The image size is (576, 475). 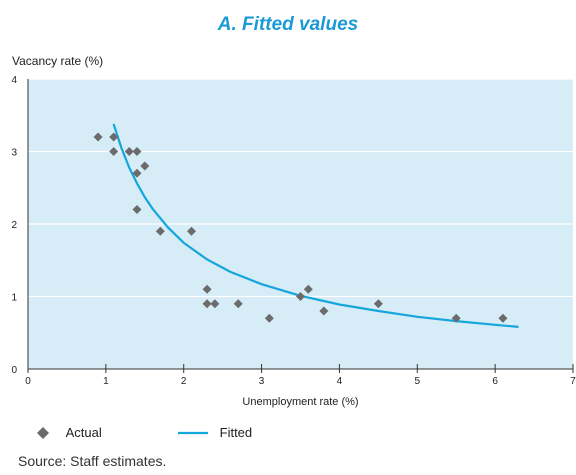 I want to click on diamond-icon, so click(x=43, y=432).